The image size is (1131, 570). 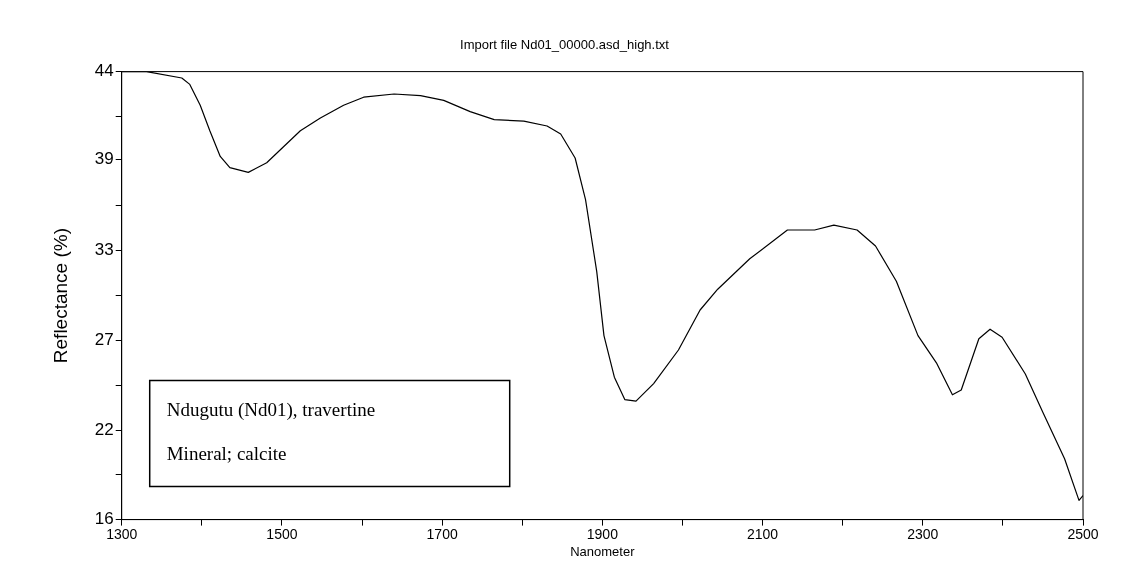 I want to click on x-tick-label: 1900, so click(x=602, y=533).